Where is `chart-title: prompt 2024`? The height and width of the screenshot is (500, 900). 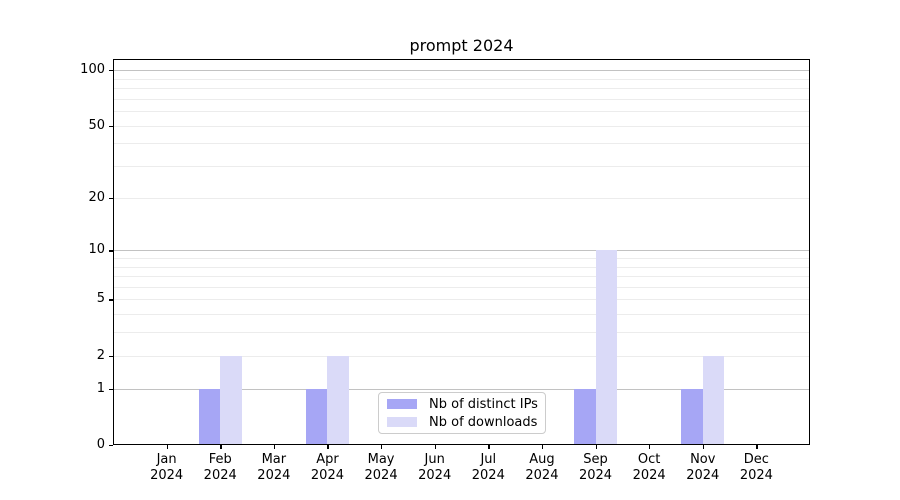 chart-title: prompt 2024 is located at coordinates (461, 45).